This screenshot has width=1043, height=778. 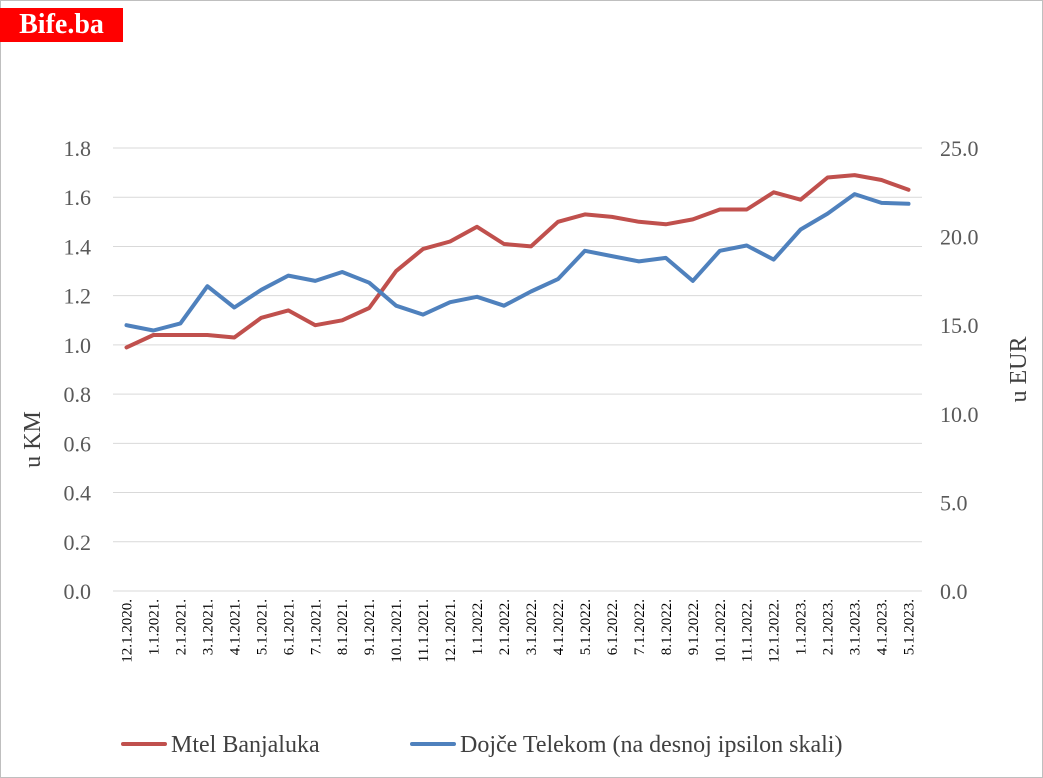 What do you see at coordinates (424, 630) in the screenshot?
I see `x-tick-label: 11.1.2021.` at bounding box center [424, 630].